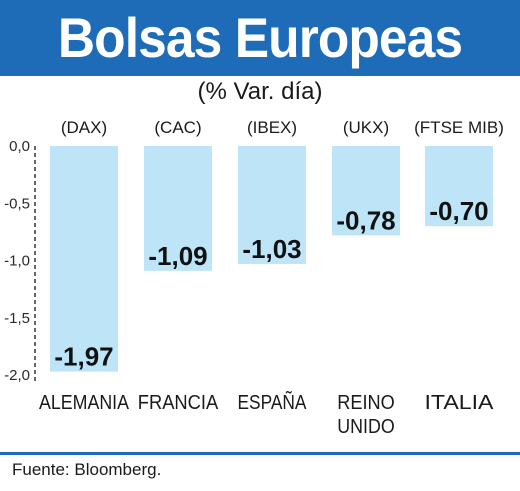 Image resolution: width=520 pixels, height=491 pixels. What do you see at coordinates (460, 403) in the screenshot?
I see `category-label: ITALIA` at bounding box center [460, 403].